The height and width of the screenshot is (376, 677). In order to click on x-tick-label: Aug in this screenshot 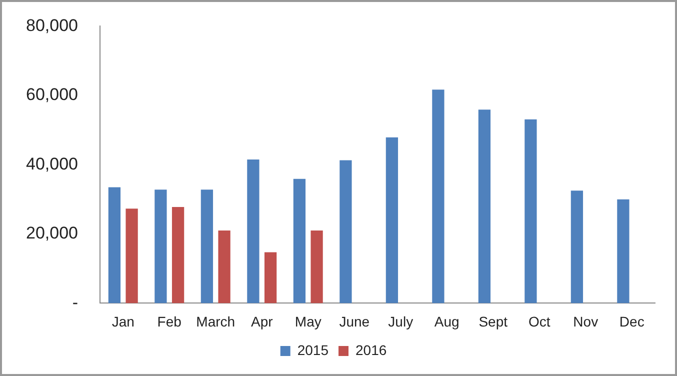, I will do `click(447, 321)`.